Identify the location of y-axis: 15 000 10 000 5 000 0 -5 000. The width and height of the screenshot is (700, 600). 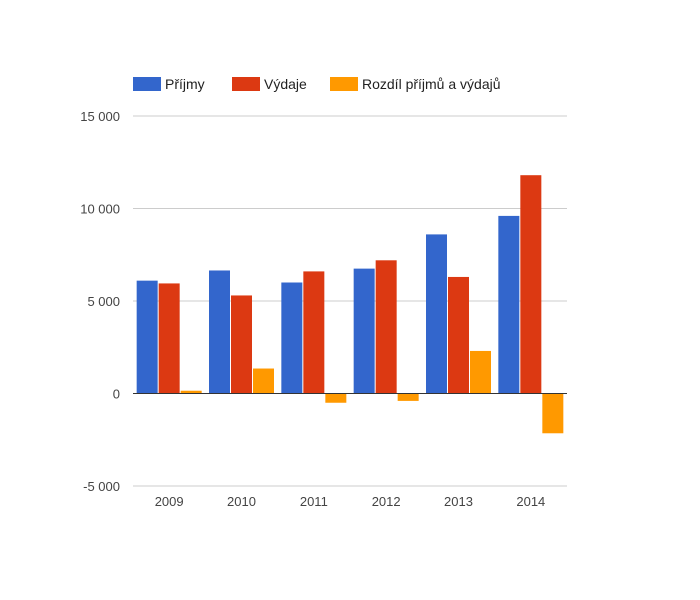
(100, 301).